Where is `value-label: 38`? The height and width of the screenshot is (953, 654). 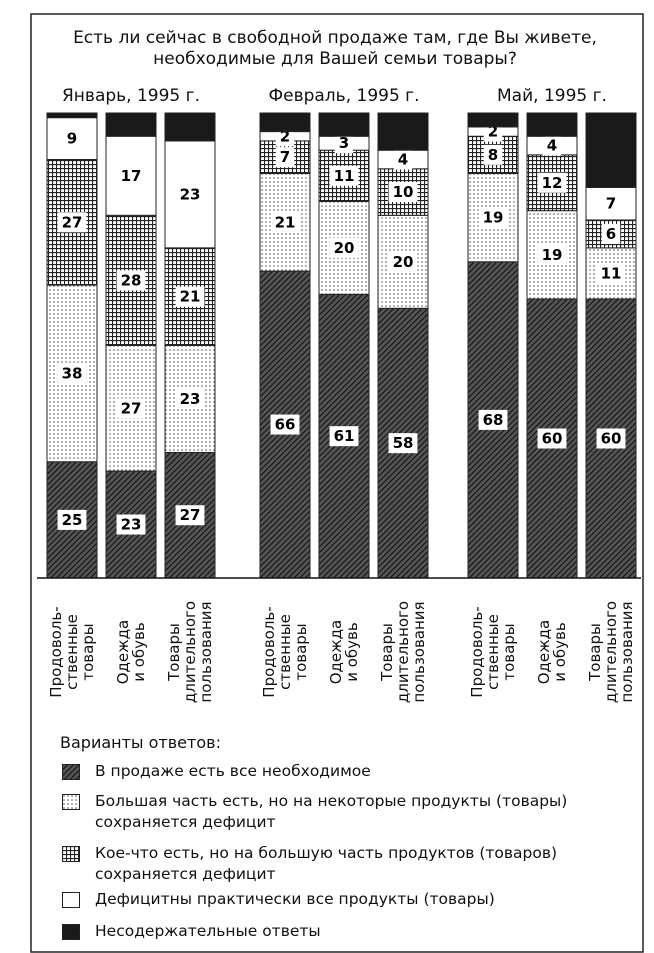
value-label: 38 is located at coordinates (72, 373).